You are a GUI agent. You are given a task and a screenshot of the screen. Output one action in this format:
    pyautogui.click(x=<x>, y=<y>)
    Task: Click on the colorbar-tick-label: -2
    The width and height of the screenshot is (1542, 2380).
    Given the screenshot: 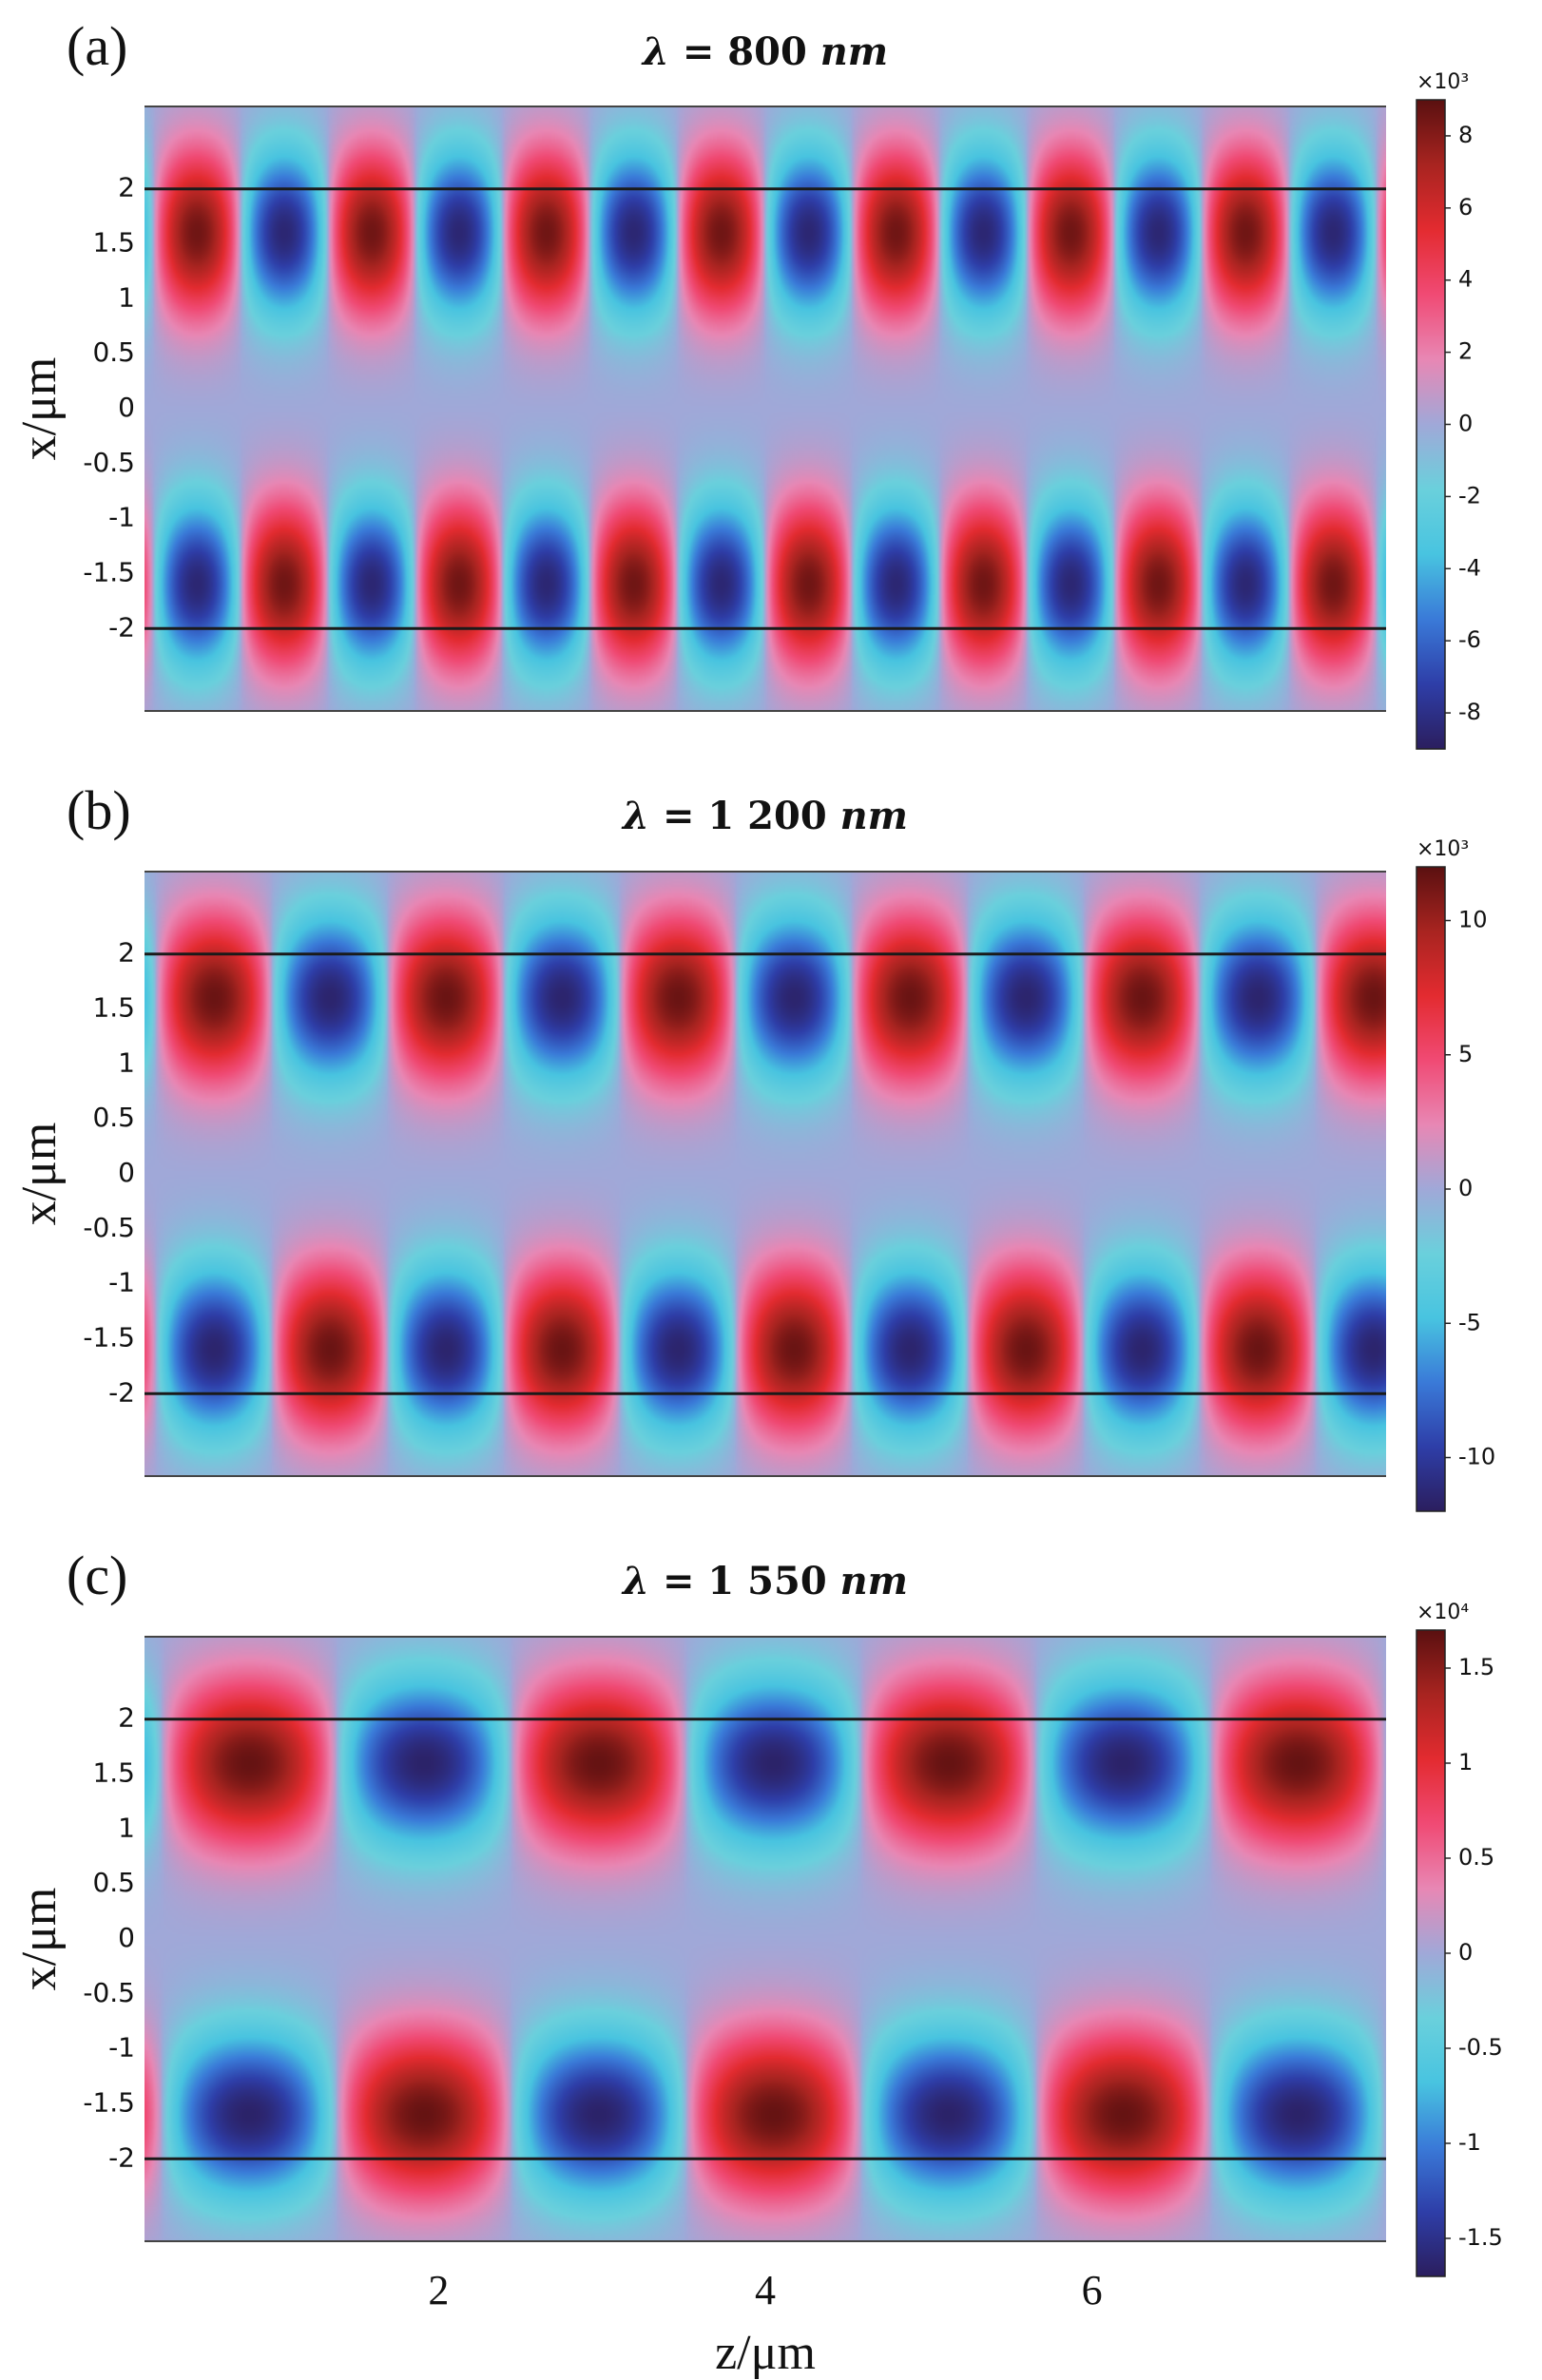 What is the action you would take?
    pyautogui.click(x=1470, y=496)
    